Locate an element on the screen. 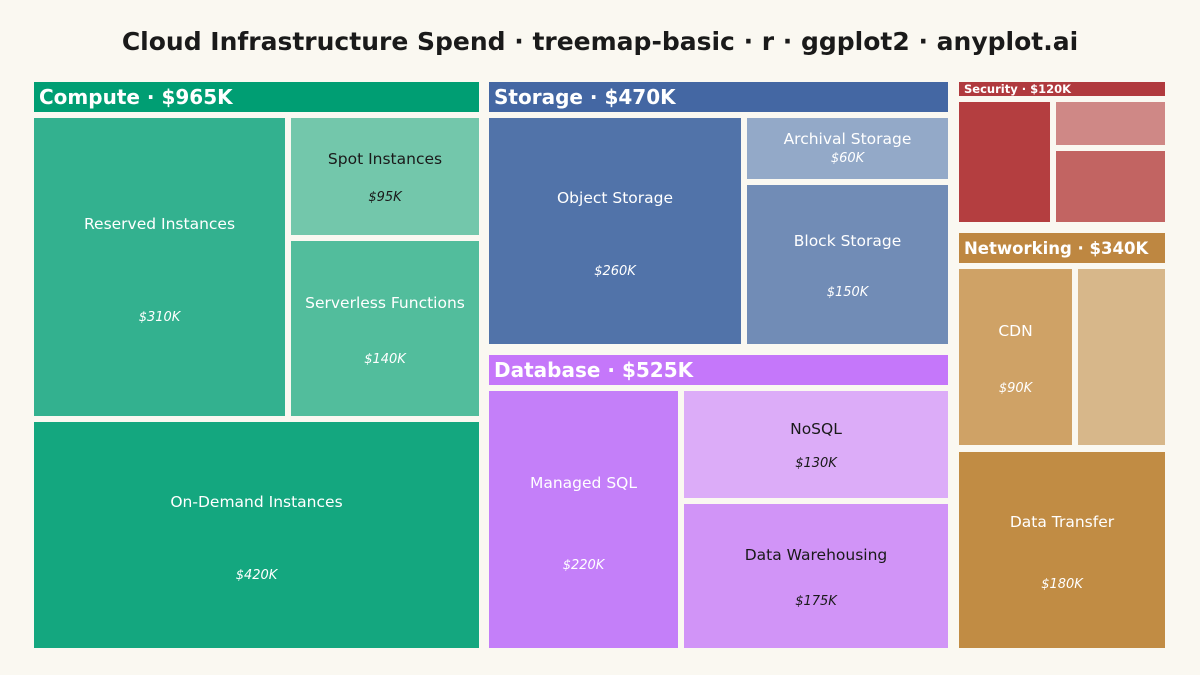 This screenshot has width=1200, height=675. tile-serverless-functions: Serverless Functions $140K is located at coordinates (385, 328).